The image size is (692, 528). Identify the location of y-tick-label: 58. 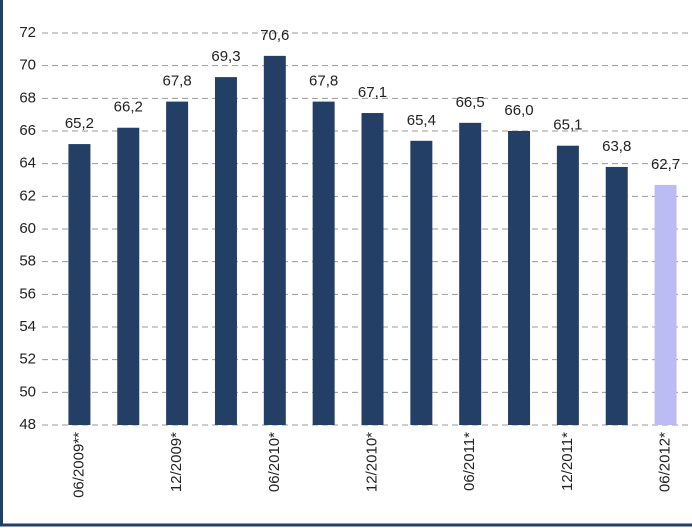
(27, 261).